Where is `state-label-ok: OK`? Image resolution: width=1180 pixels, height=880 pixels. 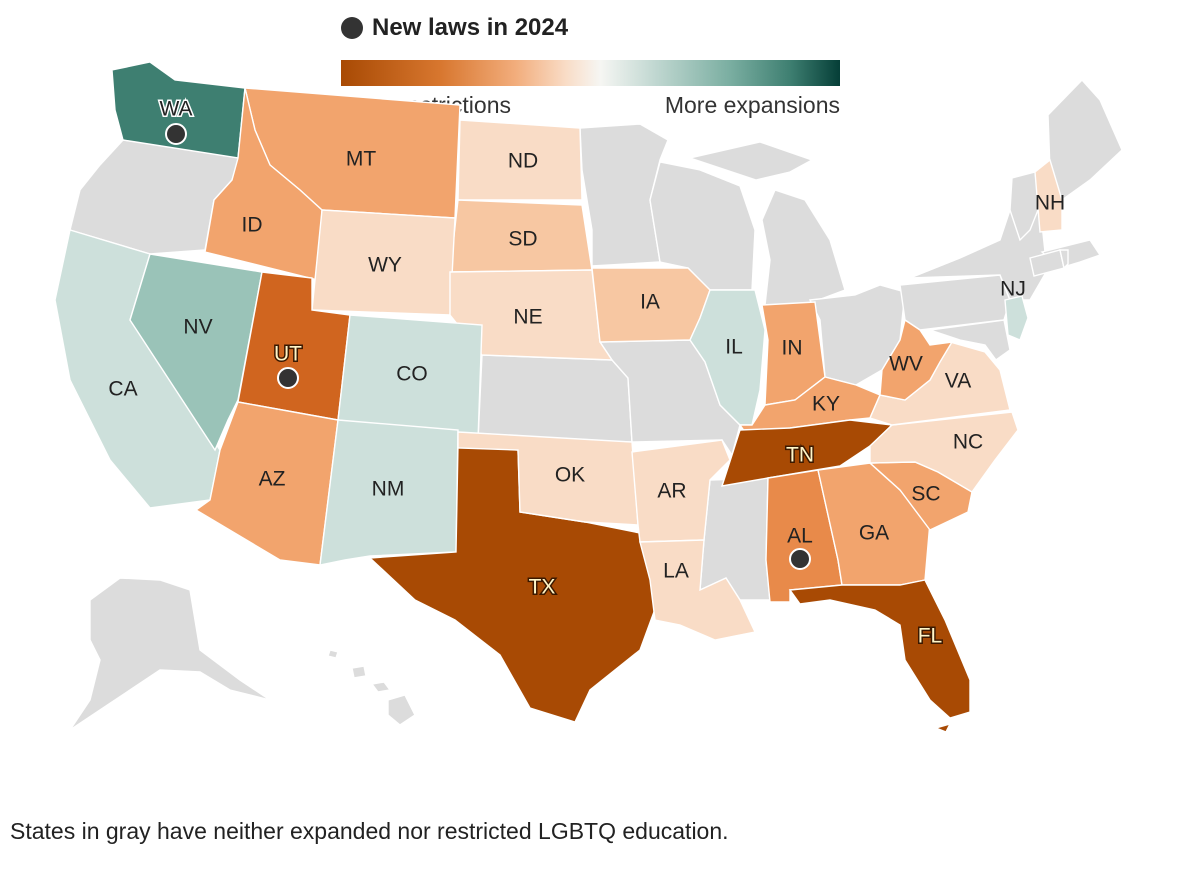
state-label-ok: OK is located at coordinates (570, 475).